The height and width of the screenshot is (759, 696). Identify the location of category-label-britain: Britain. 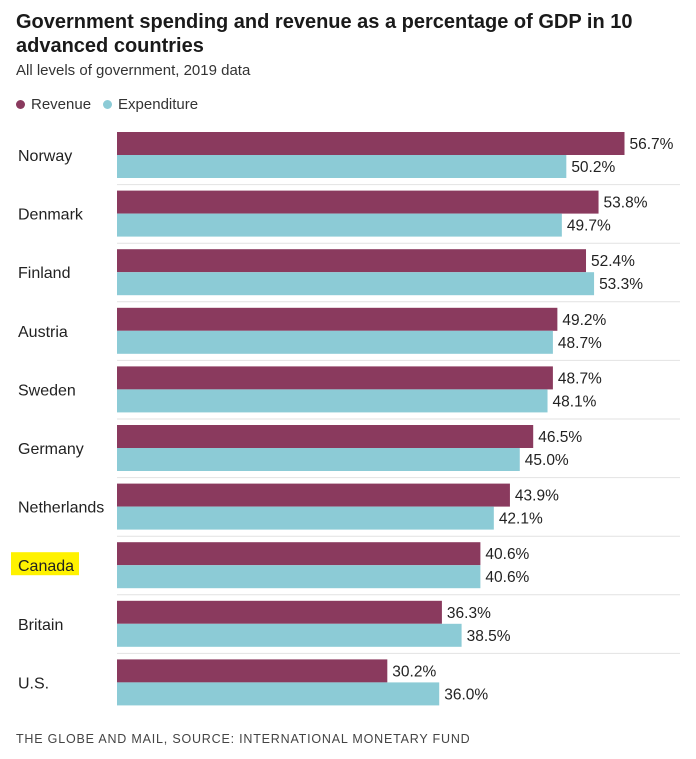
(40, 625).